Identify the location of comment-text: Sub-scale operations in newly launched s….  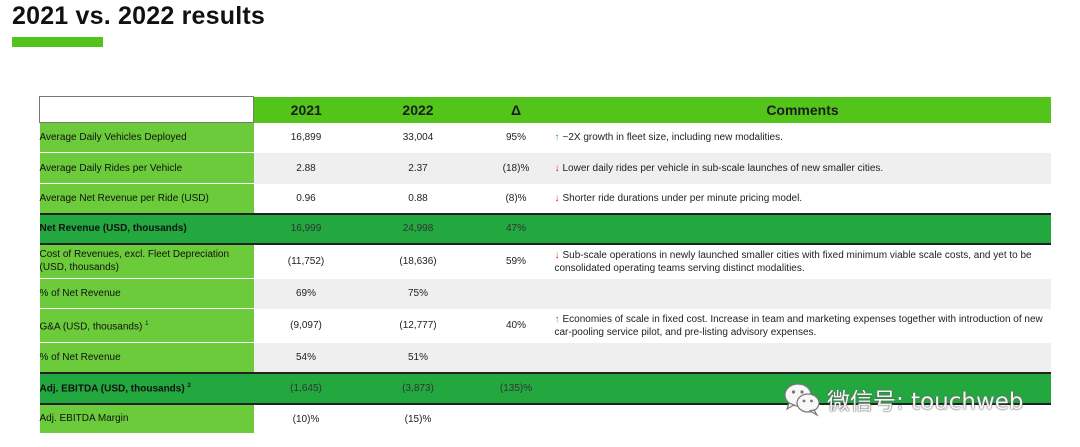
(793, 261).